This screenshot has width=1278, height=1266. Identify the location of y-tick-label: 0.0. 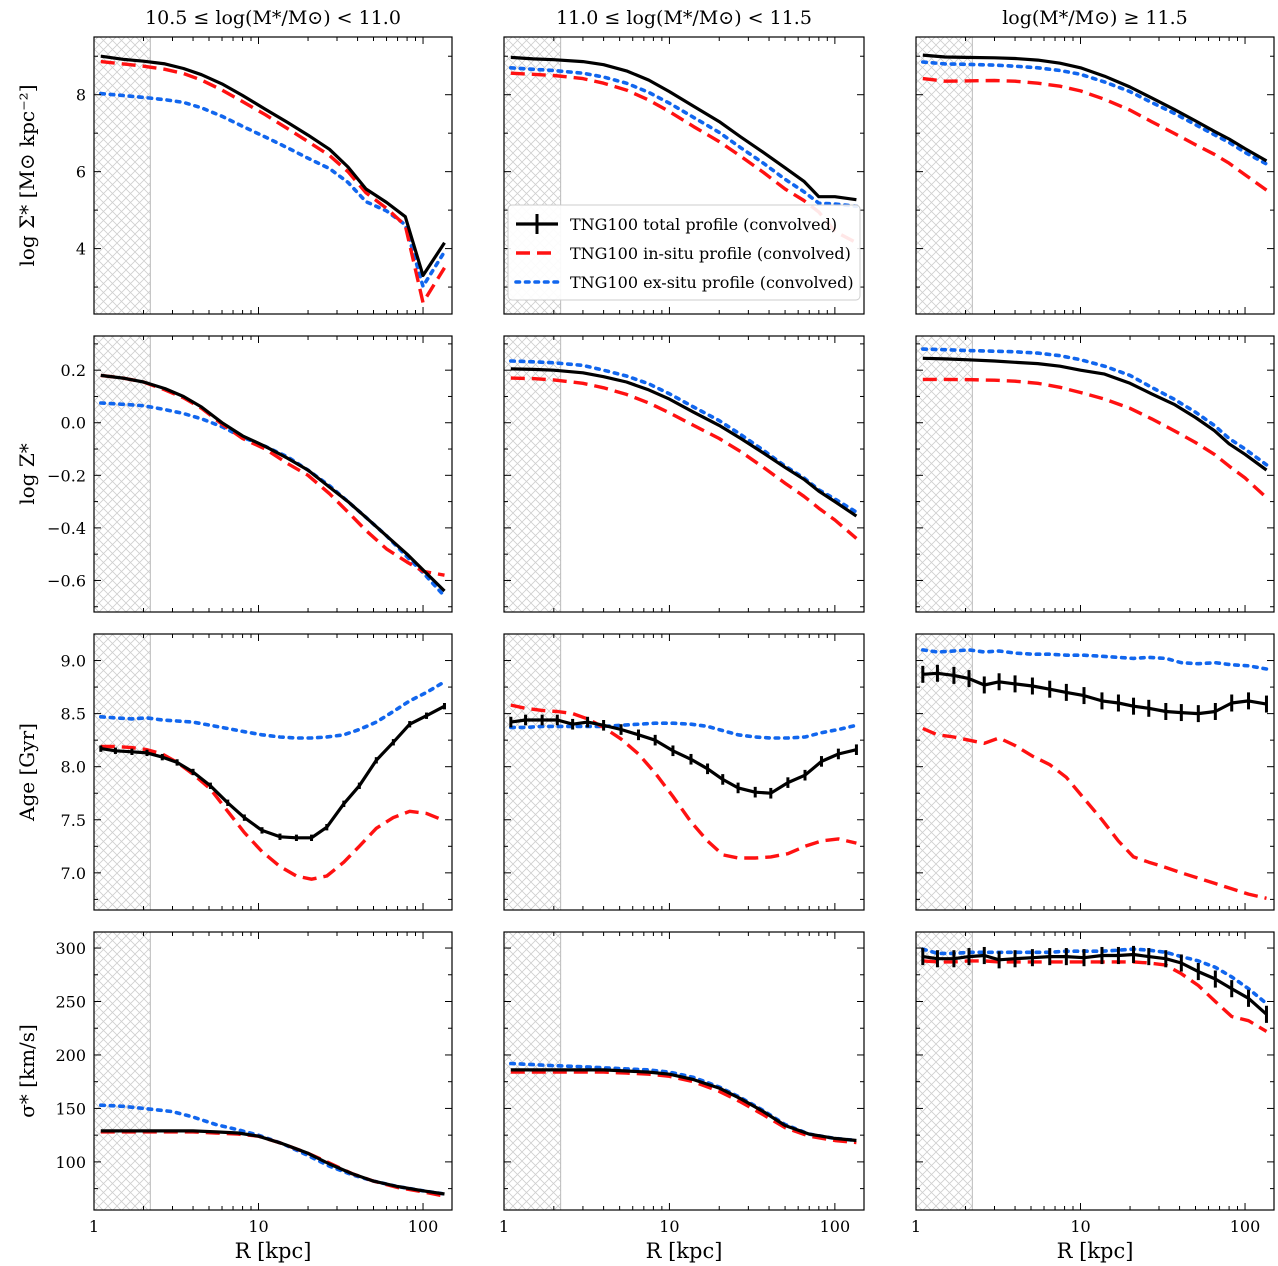
(73, 423).